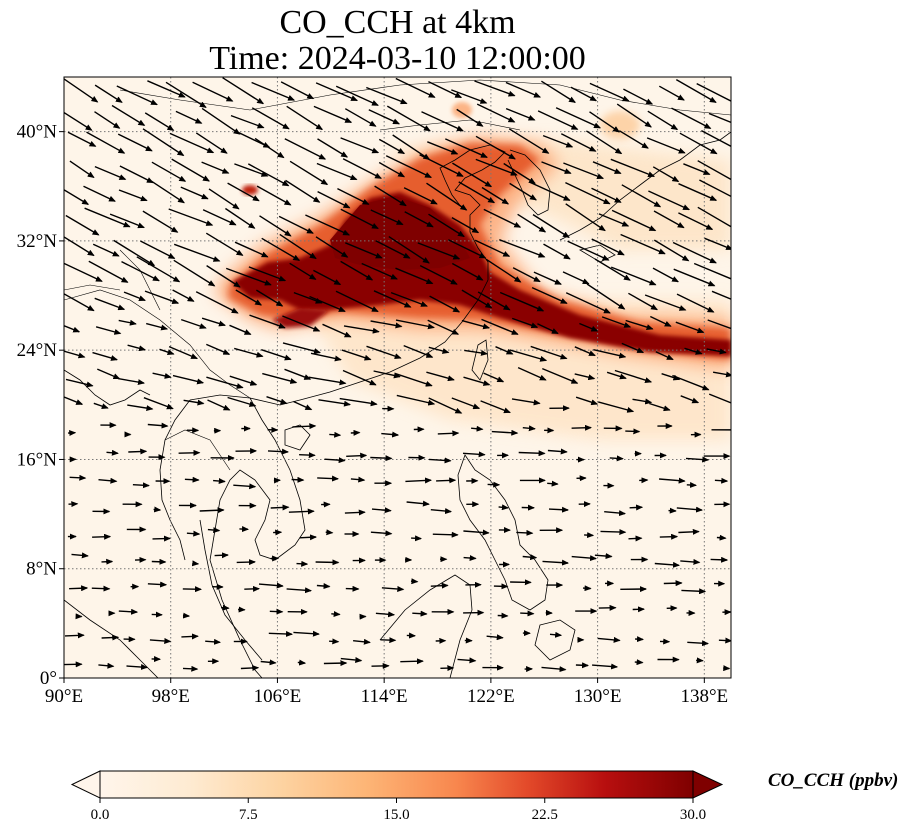 The image size is (921, 836). Describe the element at coordinates (397, 22) in the screenshot. I see `plot-title-line1: CO_CCH at 4km` at that location.